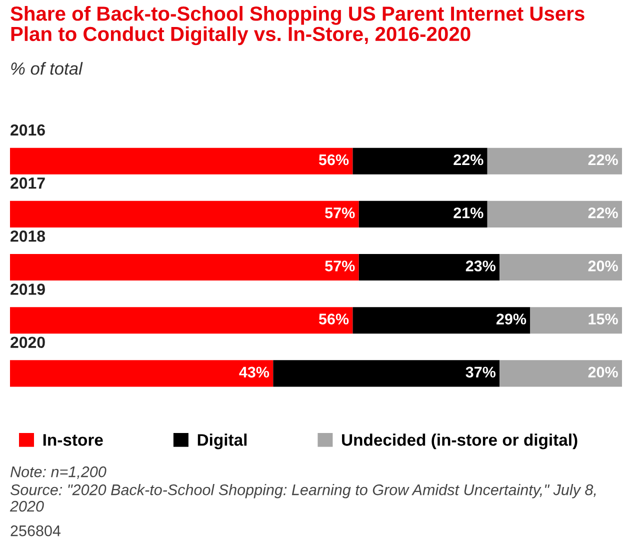 The width and height of the screenshot is (631, 546). What do you see at coordinates (28, 236) in the screenshot?
I see `y-tick-label: 2018` at bounding box center [28, 236].